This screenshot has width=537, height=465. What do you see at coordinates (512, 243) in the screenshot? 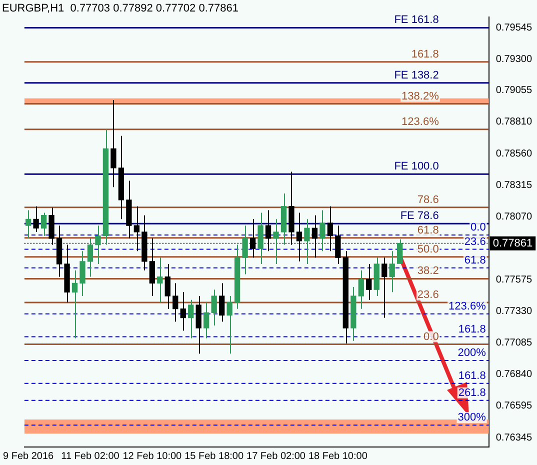
I see `ref-line-label: 0.77861` at bounding box center [512, 243].